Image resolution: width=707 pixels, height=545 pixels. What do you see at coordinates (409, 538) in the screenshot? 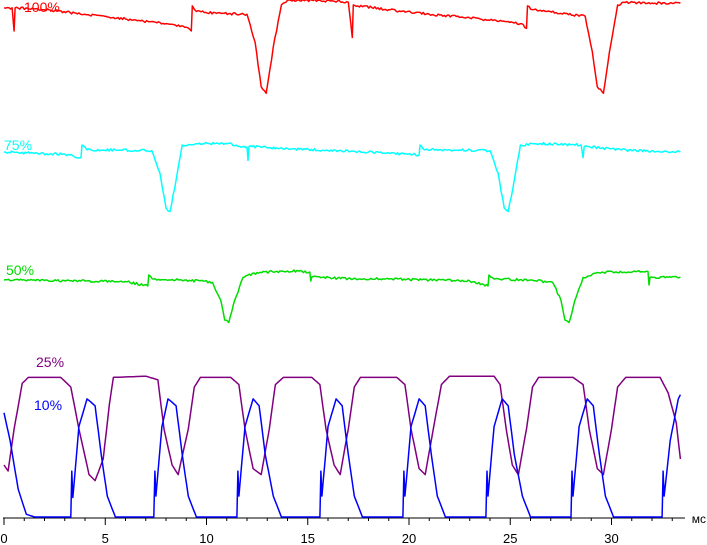
I see `x-tick-label: 20` at bounding box center [409, 538].